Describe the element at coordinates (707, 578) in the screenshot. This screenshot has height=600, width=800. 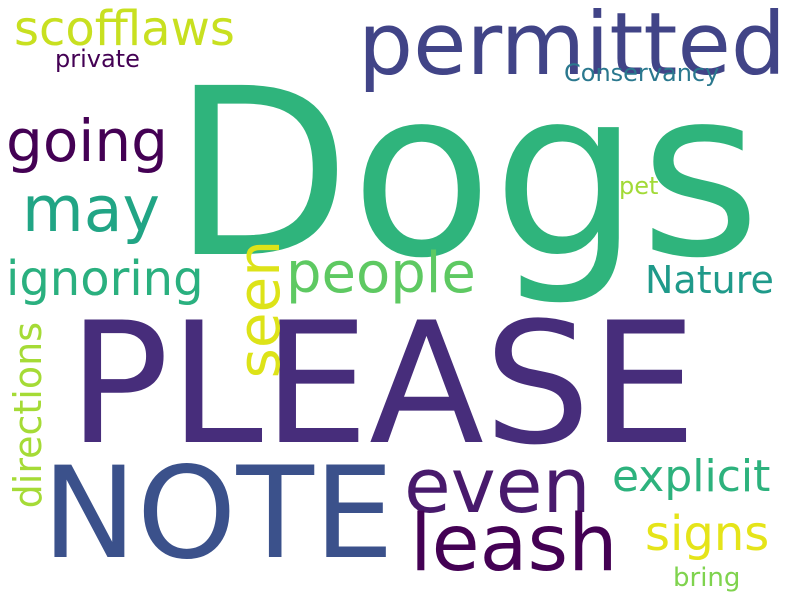
I see `word-bring: bring` at that location.